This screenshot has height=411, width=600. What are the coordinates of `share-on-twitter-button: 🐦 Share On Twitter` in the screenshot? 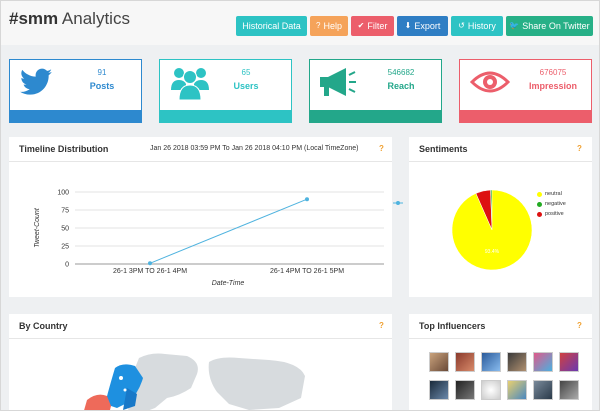 It's located at (549, 26).